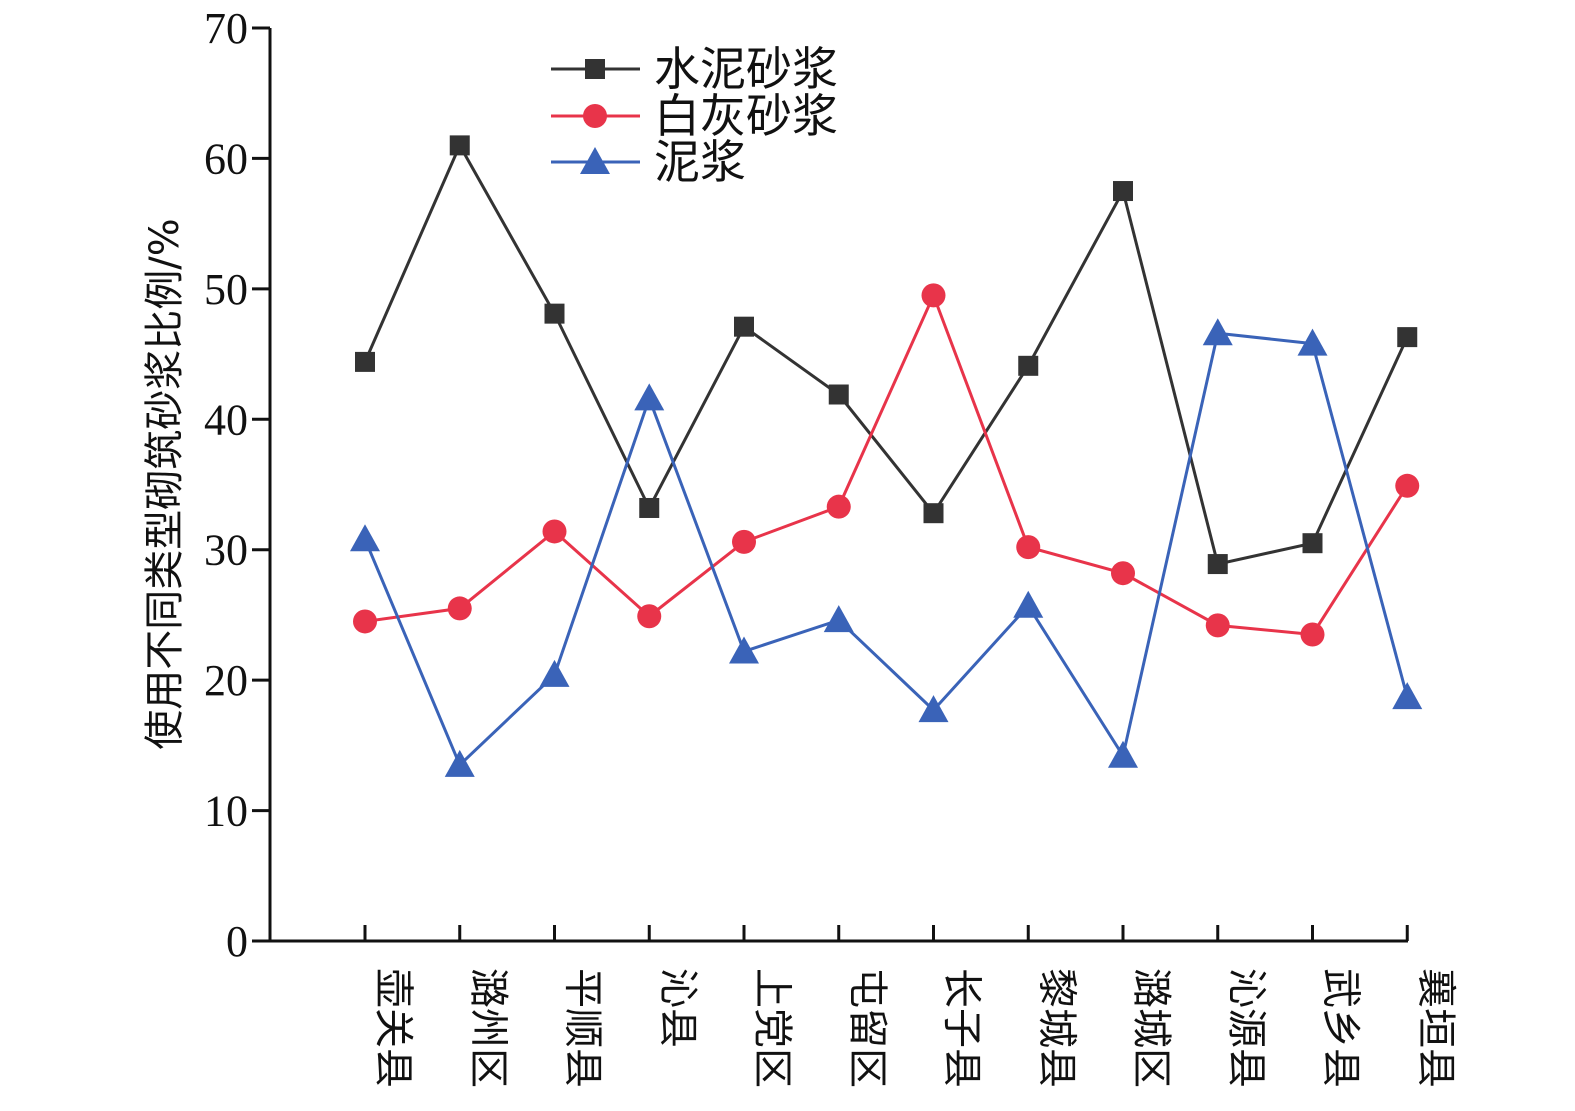 Image resolution: width=1575 pixels, height=1111 pixels. What do you see at coordinates (226, 28) in the screenshot?
I see `y-tick-label: 70` at bounding box center [226, 28].